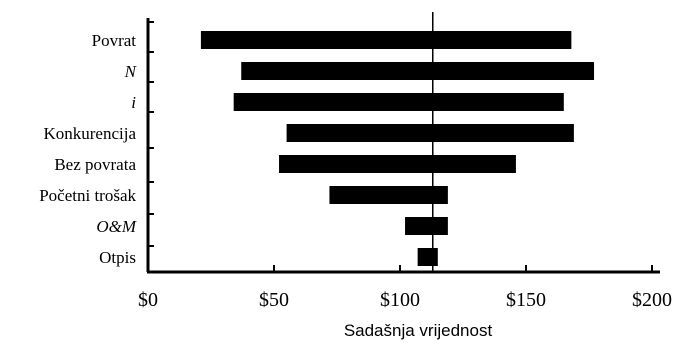 The height and width of the screenshot is (349, 684). Describe the element at coordinates (131, 71) in the screenshot. I see `category-label-1: N` at that location.